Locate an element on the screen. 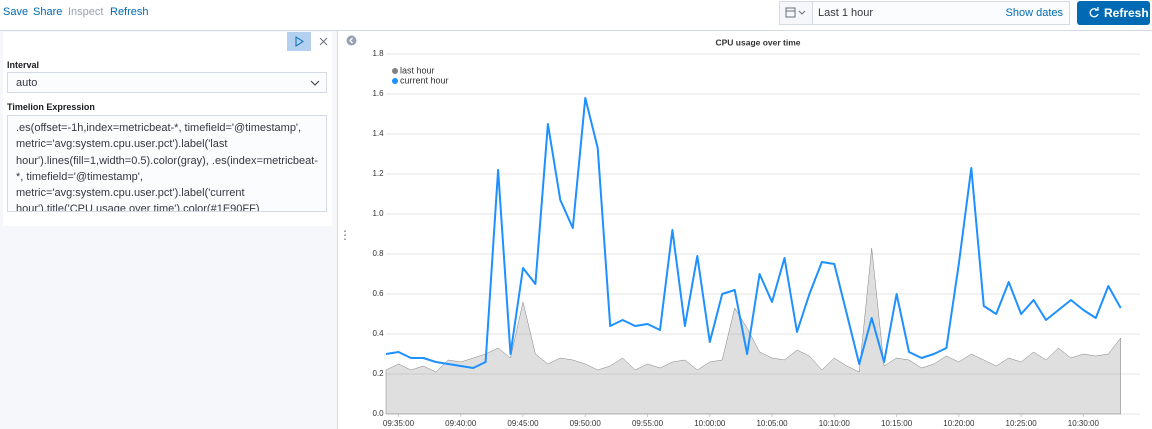 The image size is (1152, 429). y-tick-label: 0.8 is located at coordinates (378, 253).